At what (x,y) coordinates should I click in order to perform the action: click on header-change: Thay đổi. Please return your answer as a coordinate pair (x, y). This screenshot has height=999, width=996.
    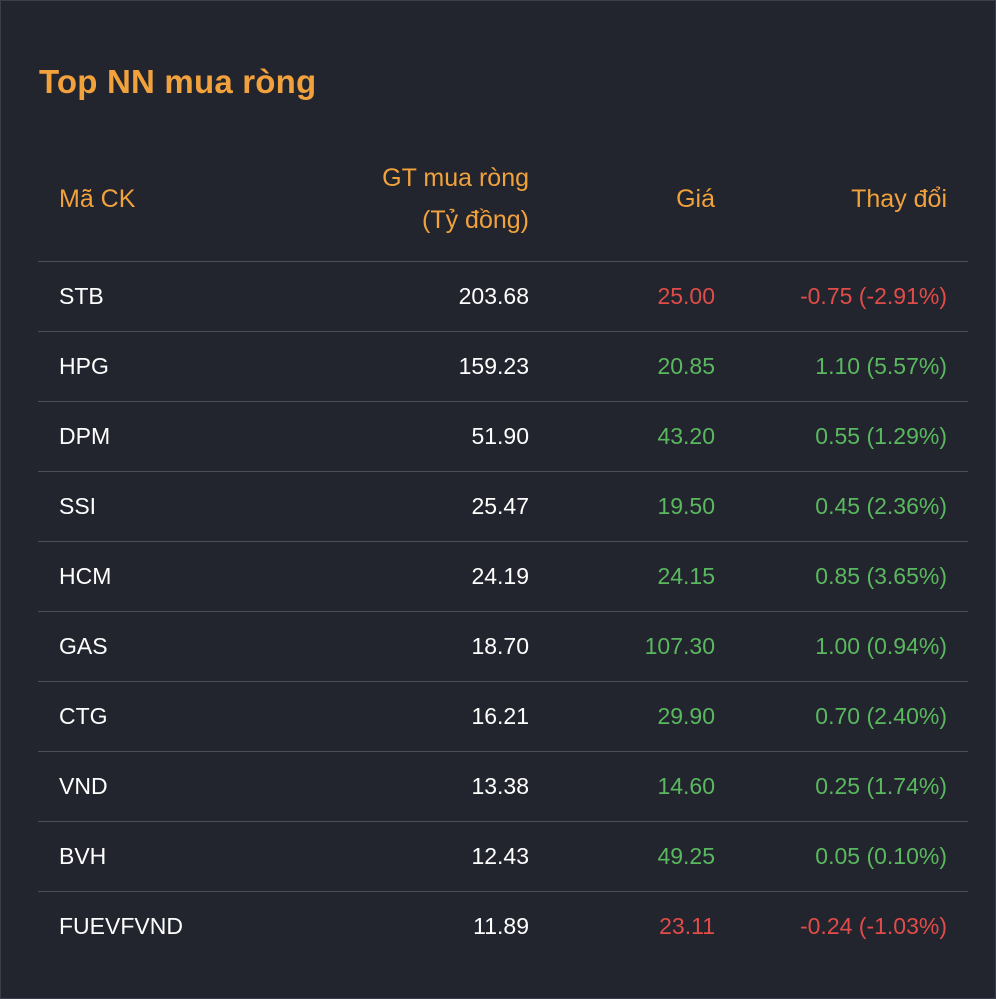
    Looking at the image, I should click on (899, 199).